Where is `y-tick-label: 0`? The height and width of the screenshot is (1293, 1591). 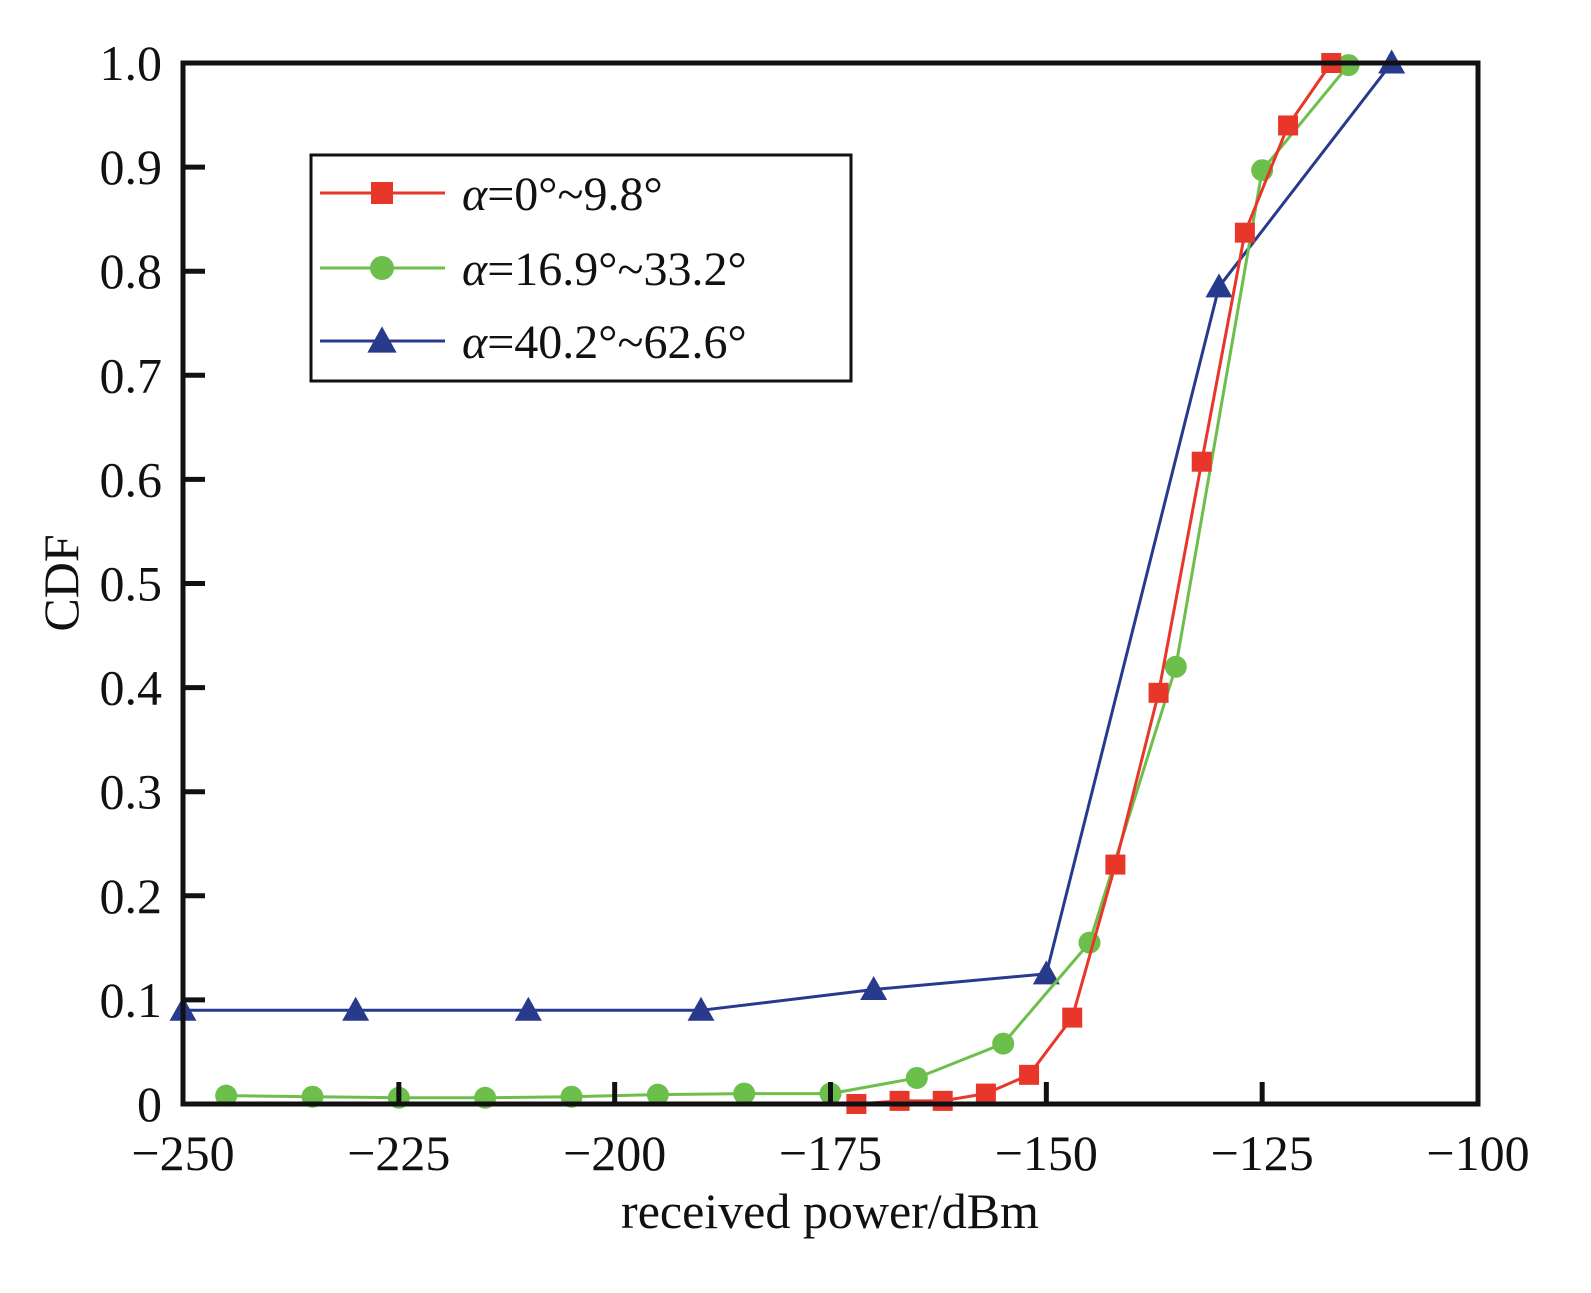
y-tick-label: 0 is located at coordinates (149, 1104).